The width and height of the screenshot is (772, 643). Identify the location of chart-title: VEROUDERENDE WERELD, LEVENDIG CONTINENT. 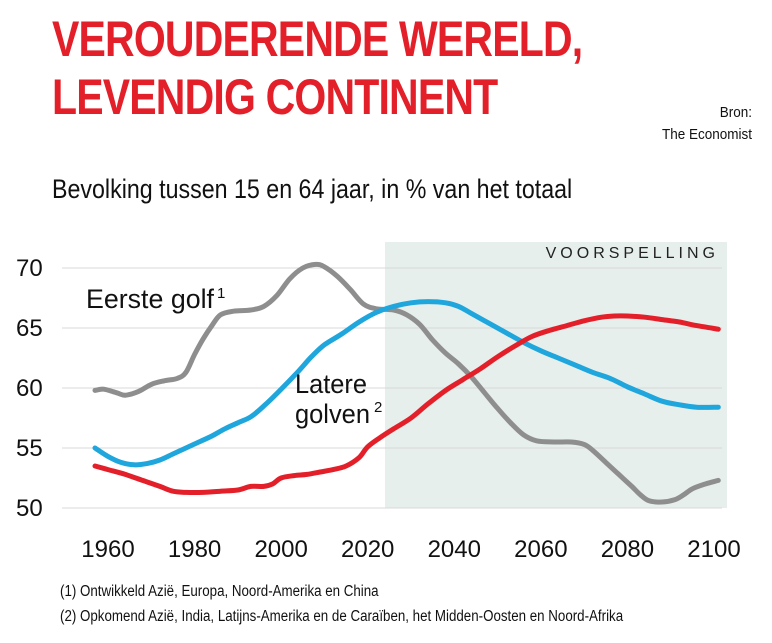
(317, 68).